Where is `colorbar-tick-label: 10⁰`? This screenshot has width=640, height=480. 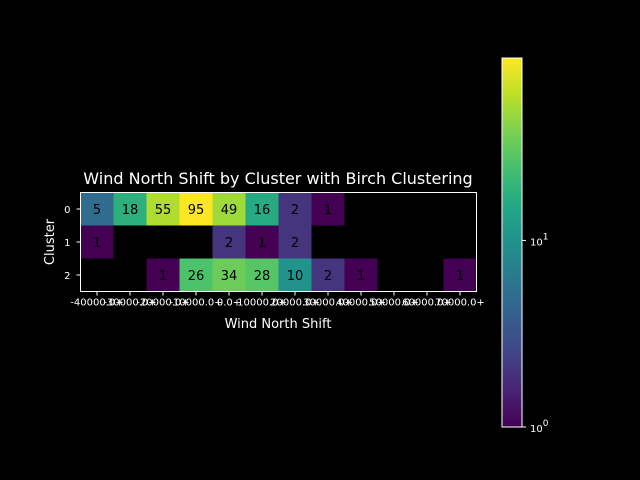
colorbar-tick-label: 10⁰ is located at coordinates (539, 427).